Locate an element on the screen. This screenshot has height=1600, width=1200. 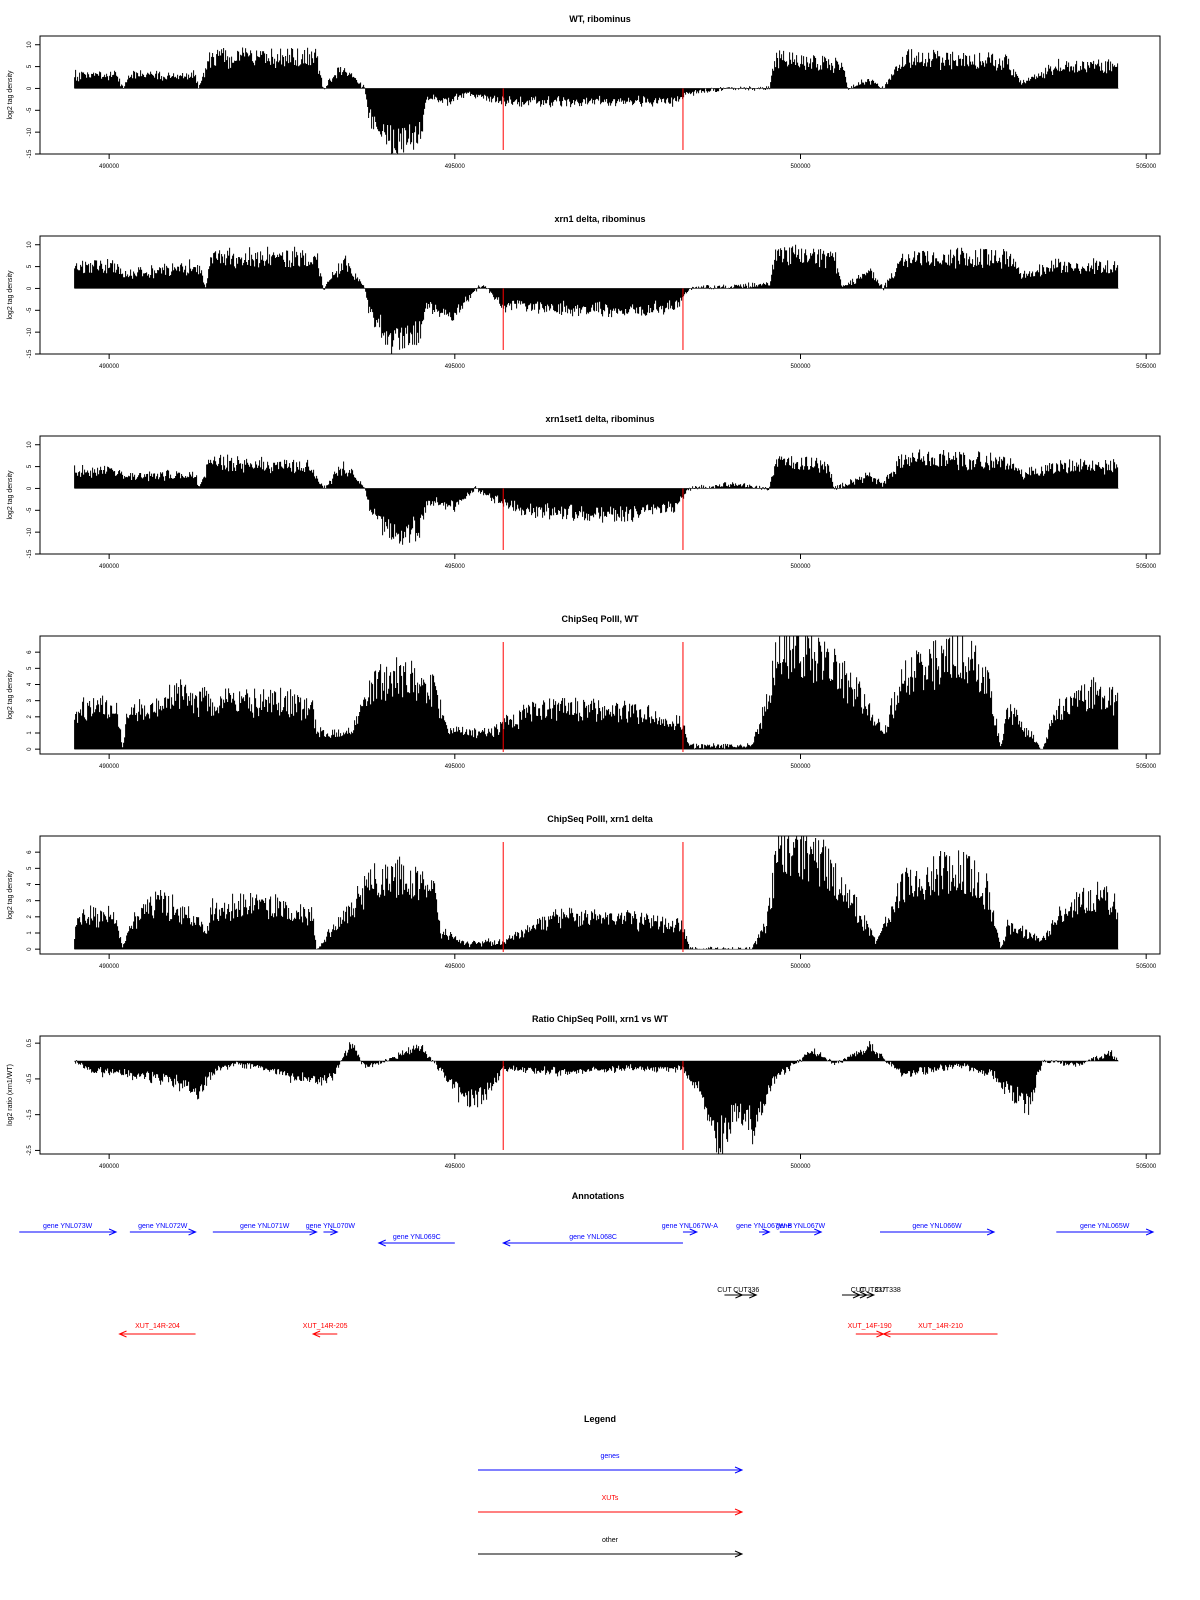
legend-label-xut: XUTs is located at coordinates (610, 1498).